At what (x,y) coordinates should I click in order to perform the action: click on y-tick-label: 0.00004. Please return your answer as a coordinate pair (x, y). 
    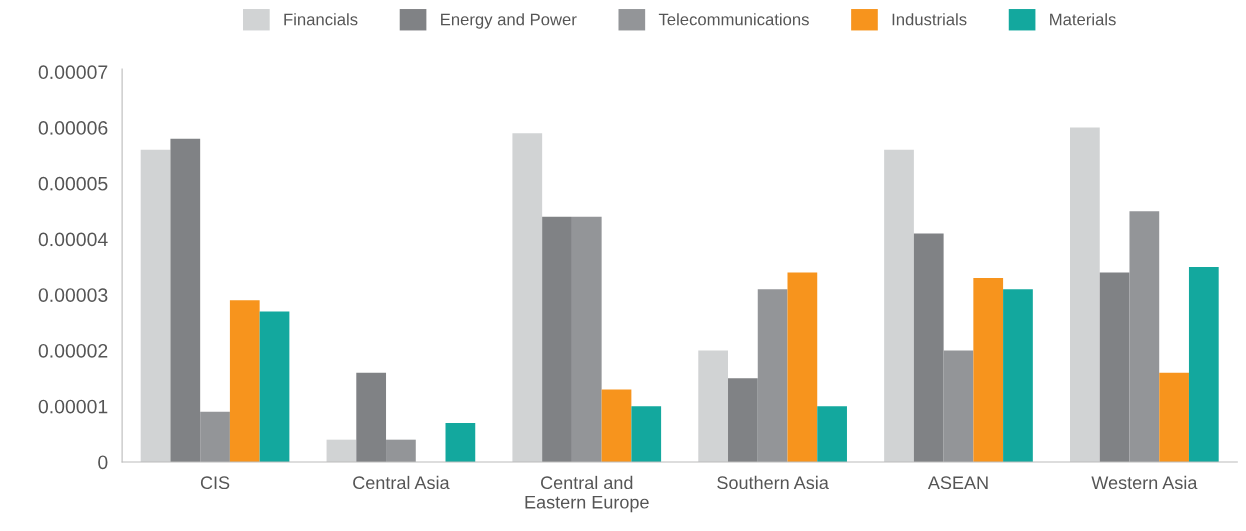
    Looking at the image, I should click on (73, 239).